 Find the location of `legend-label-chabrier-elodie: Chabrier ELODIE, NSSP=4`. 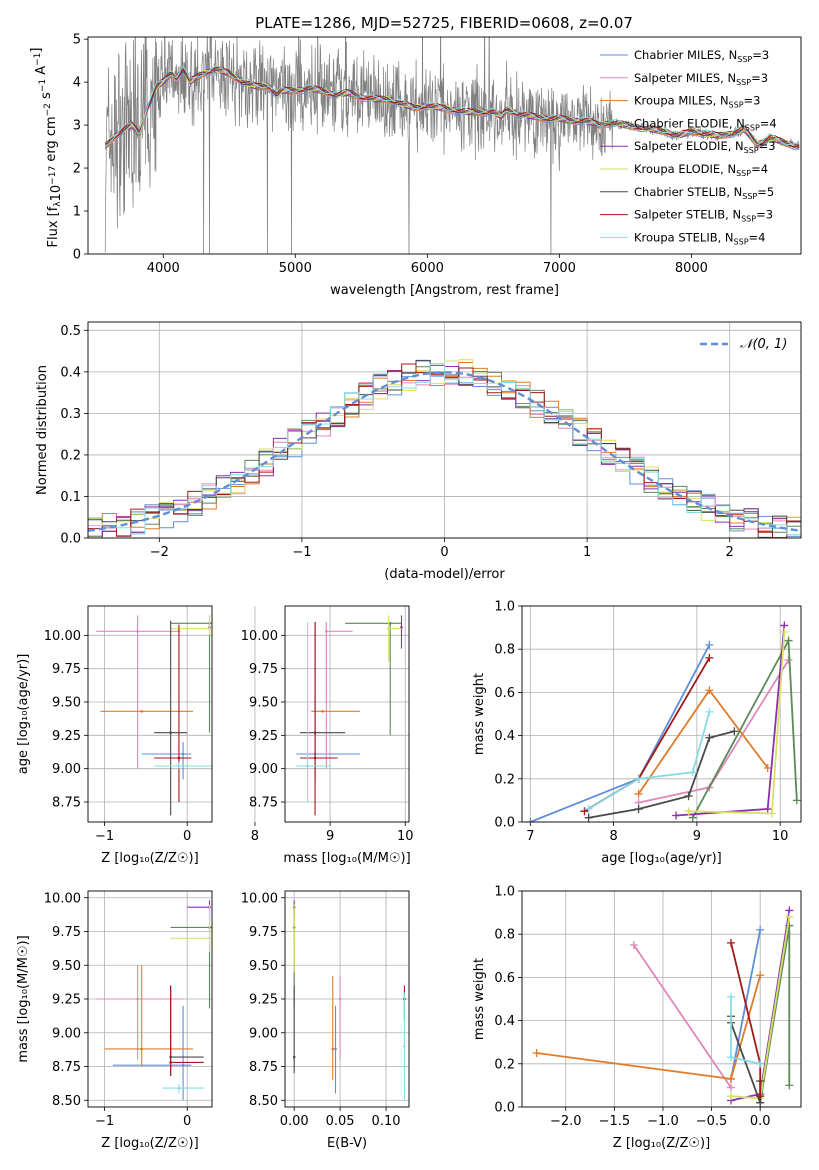

legend-label-chabrier-elodie: Chabrier ELODIE, NSSP=4 is located at coordinates (705, 124).